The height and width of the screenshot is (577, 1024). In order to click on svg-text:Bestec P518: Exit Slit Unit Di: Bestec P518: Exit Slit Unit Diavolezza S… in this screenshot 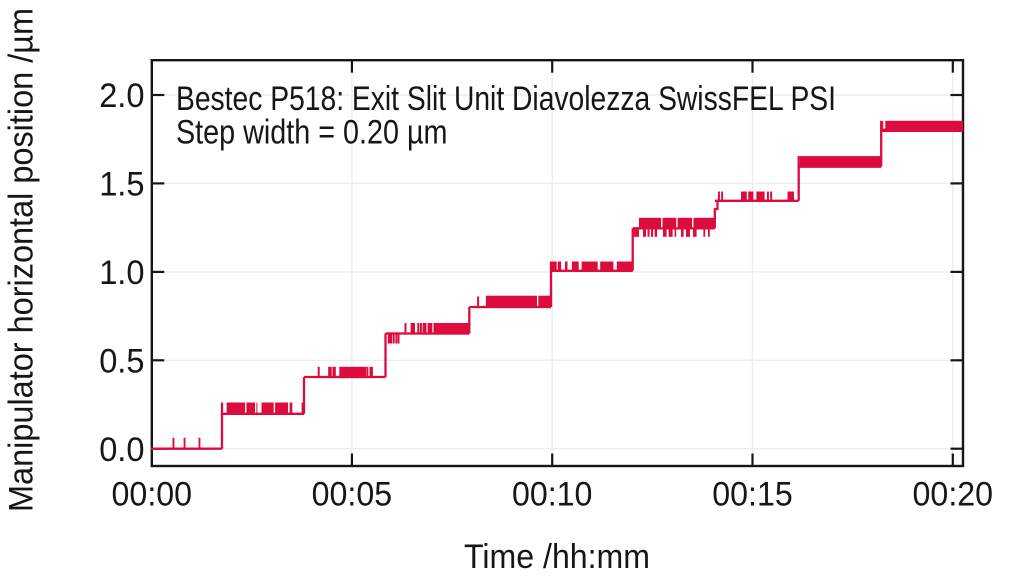, I will do `click(506, 99)`.